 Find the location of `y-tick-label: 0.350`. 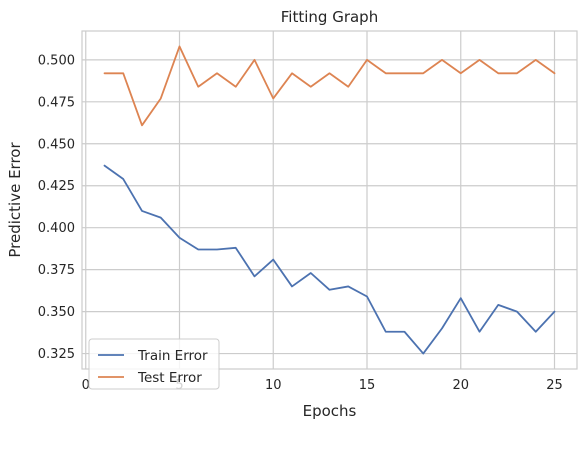

y-tick-label: 0.350 is located at coordinates (56, 312).